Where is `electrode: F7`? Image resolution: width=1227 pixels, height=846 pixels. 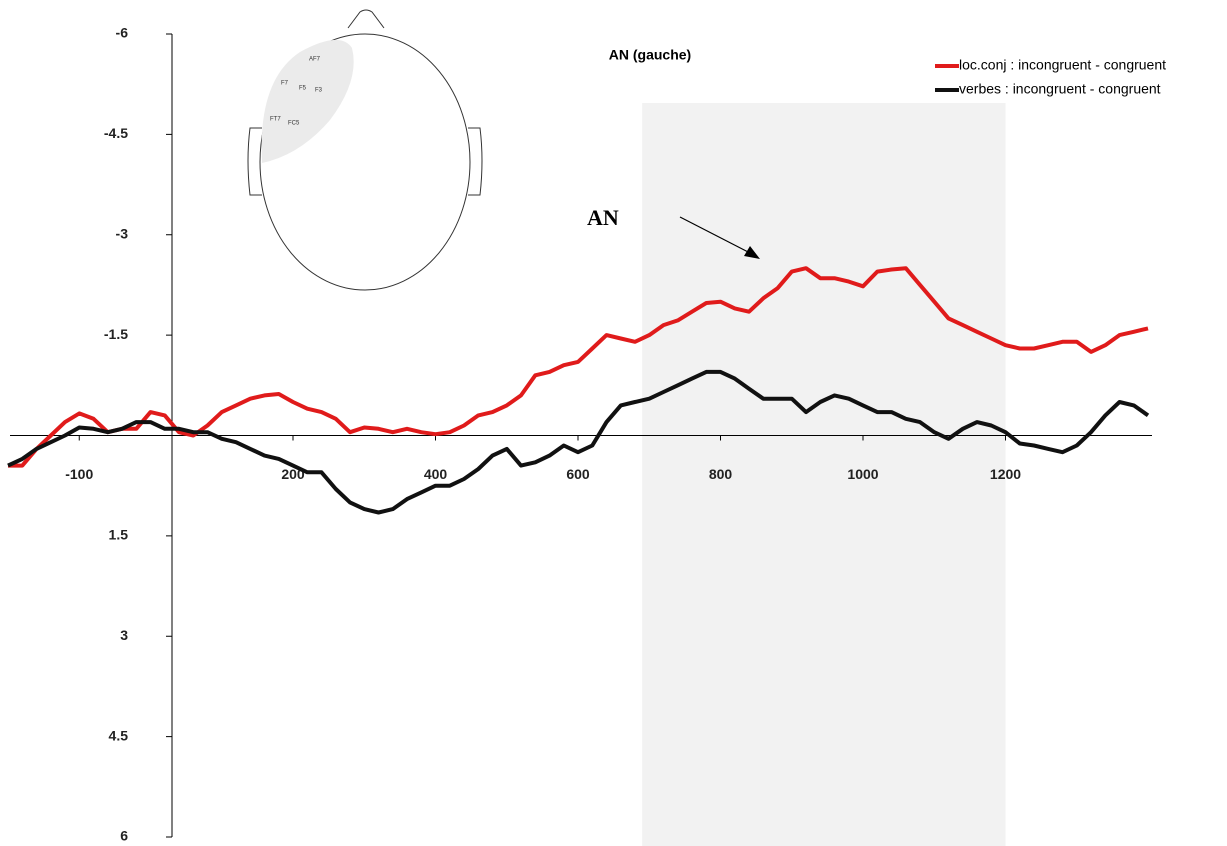 electrode: F7 is located at coordinates (285, 84).